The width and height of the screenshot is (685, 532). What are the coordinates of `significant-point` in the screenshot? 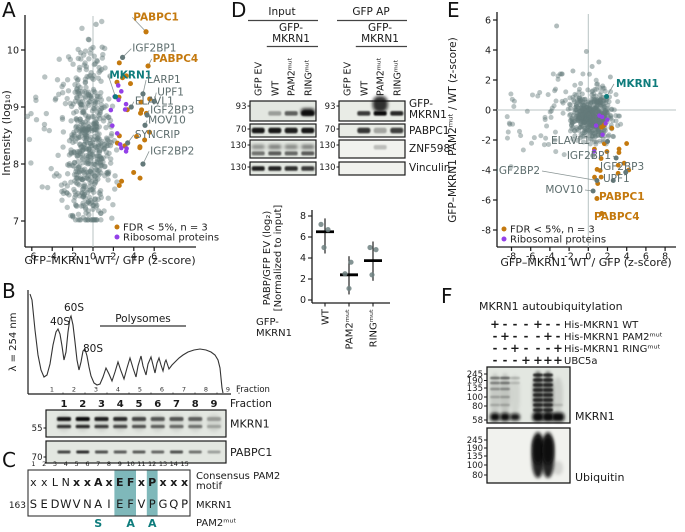 It's located at (150, 132).